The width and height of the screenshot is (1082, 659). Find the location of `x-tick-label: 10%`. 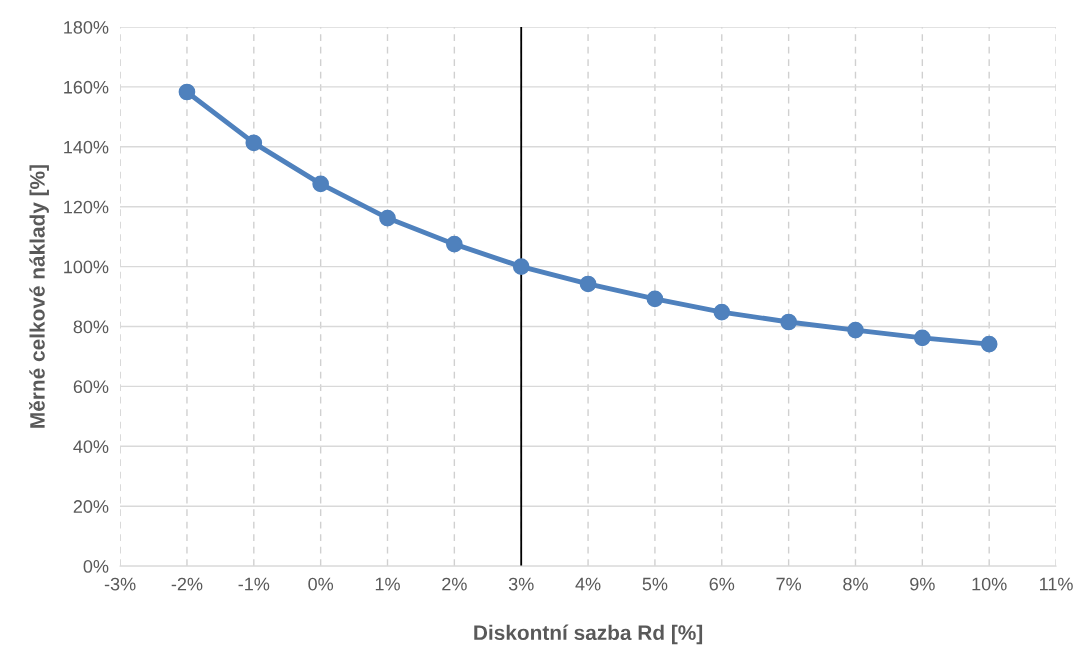

x-tick-label: 10% is located at coordinates (989, 584).